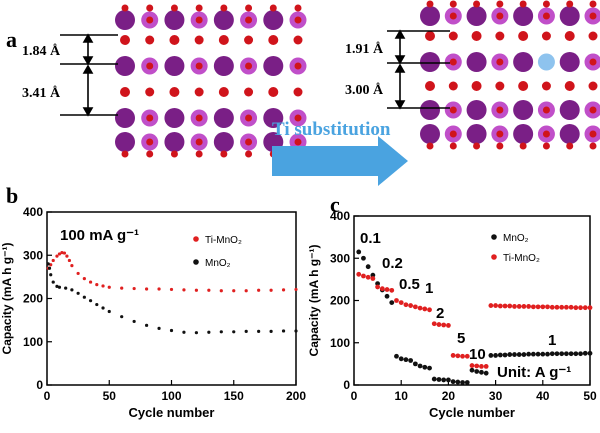  I want to click on legend-entry: Ti-MnO₂, so click(223, 240).